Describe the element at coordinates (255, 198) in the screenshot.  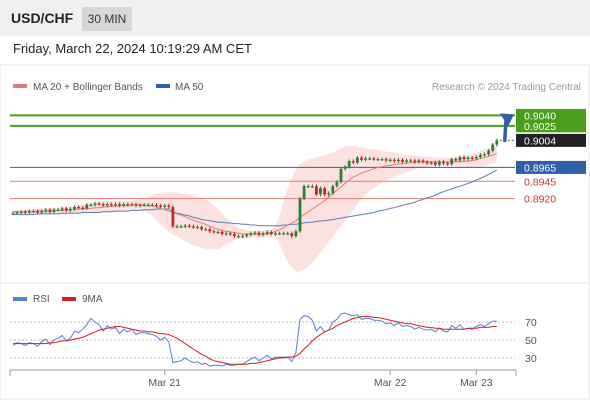
I see `ma50-line` at that location.